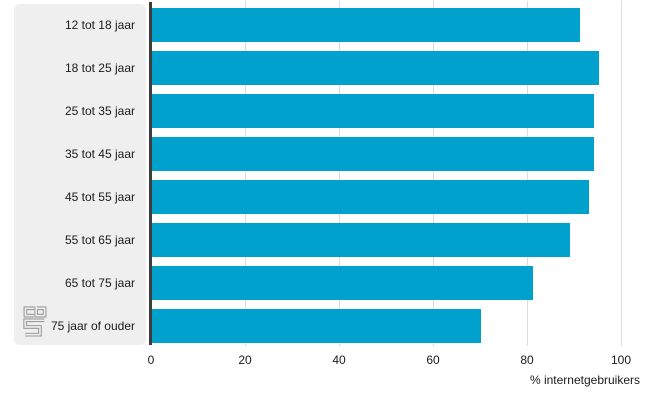 The height and width of the screenshot is (405, 656). Describe the element at coordinates (99, 154) in the screenshot. I see `category-label-35-tot-45-jaar: 35 tot 45 jaar` at that location.